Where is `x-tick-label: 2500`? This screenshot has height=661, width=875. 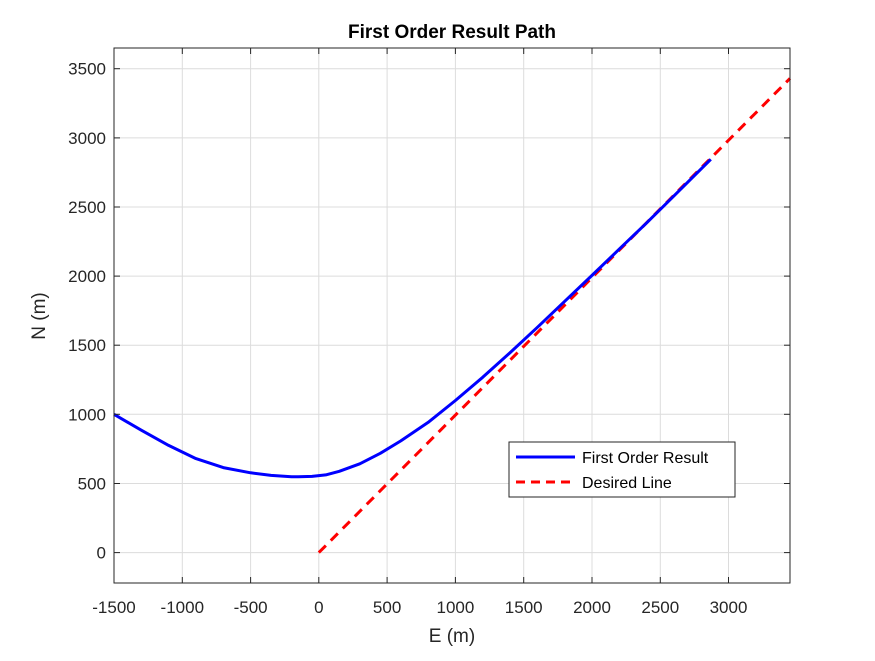 x-tick-label: 2500 is located at coordinates (660, 607).